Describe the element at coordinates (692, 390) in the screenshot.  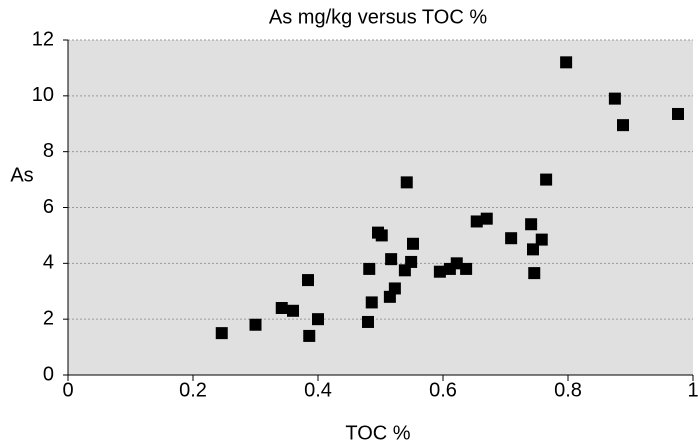
I see `x-tick-label: 1` at that location.